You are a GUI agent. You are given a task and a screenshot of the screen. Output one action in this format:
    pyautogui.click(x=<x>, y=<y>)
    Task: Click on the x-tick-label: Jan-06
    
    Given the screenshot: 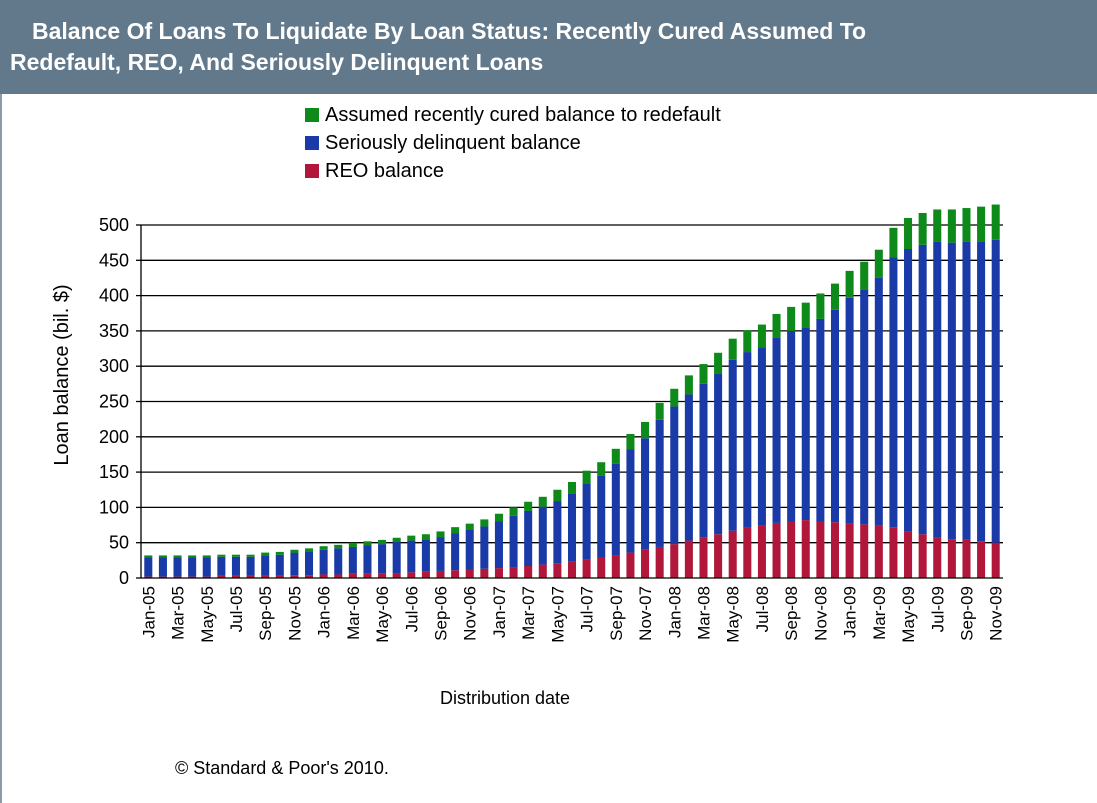 What is the action you would take?
    pyautogui.click(x=324, y=612)
    